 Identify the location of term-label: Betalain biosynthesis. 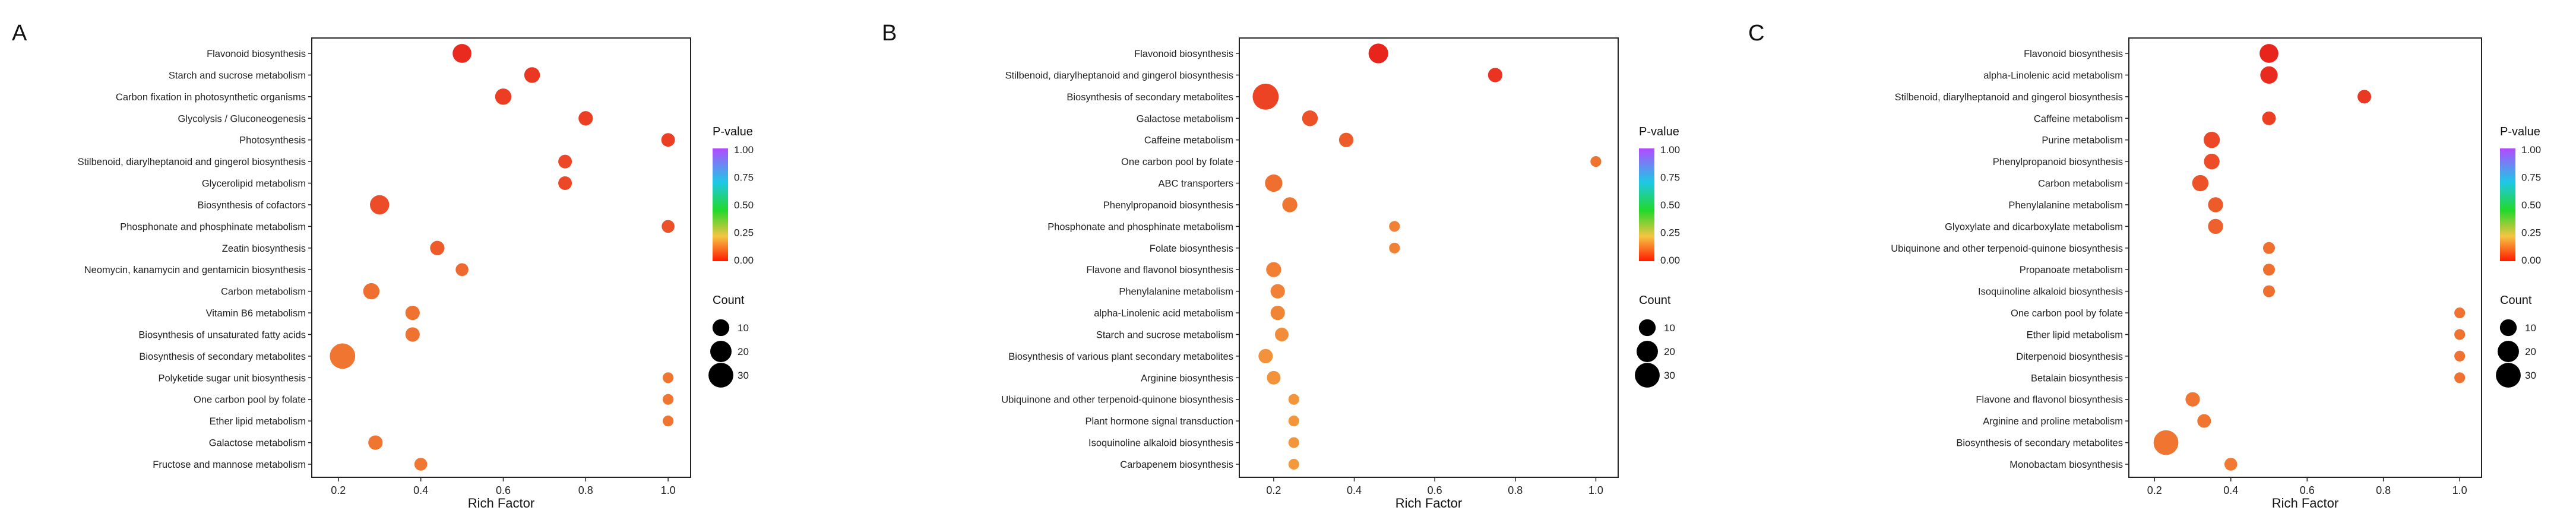
(2077, 378).